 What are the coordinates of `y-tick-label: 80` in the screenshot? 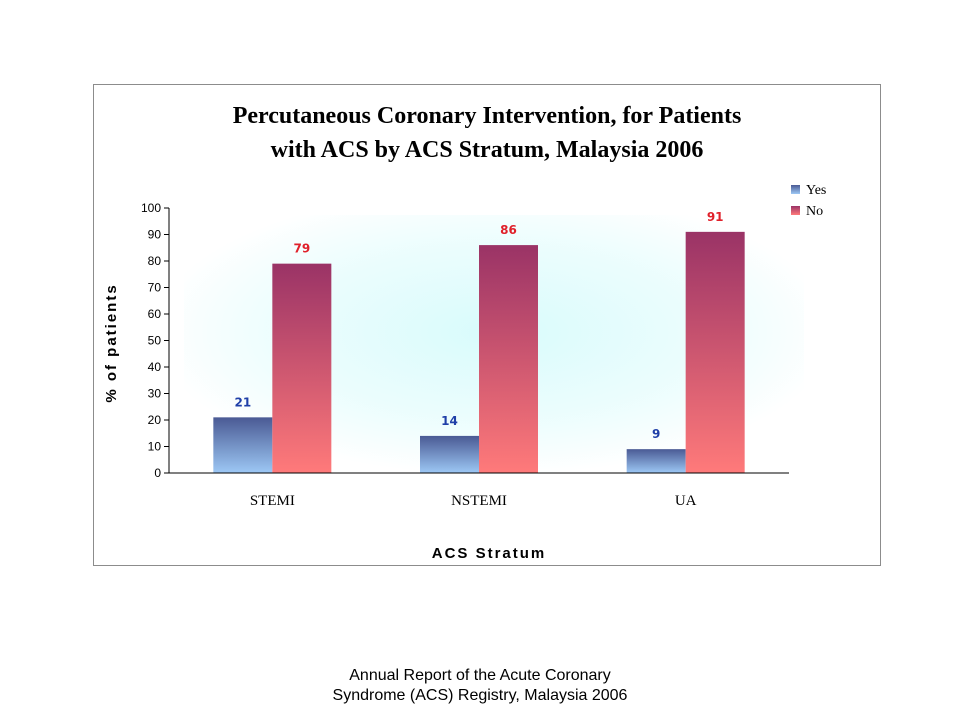 It's located at (155, 261).